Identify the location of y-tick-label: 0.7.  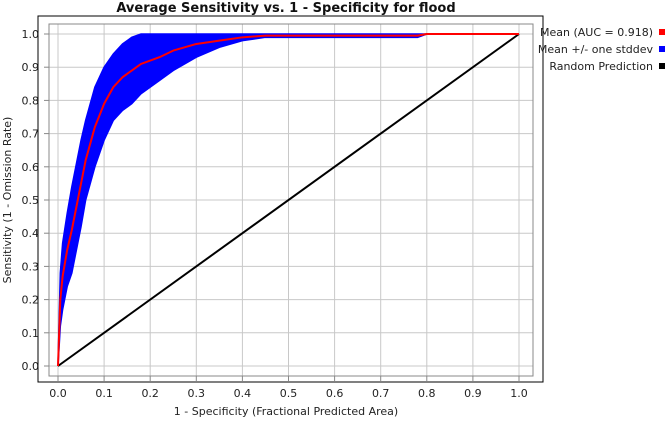
(31, 134).